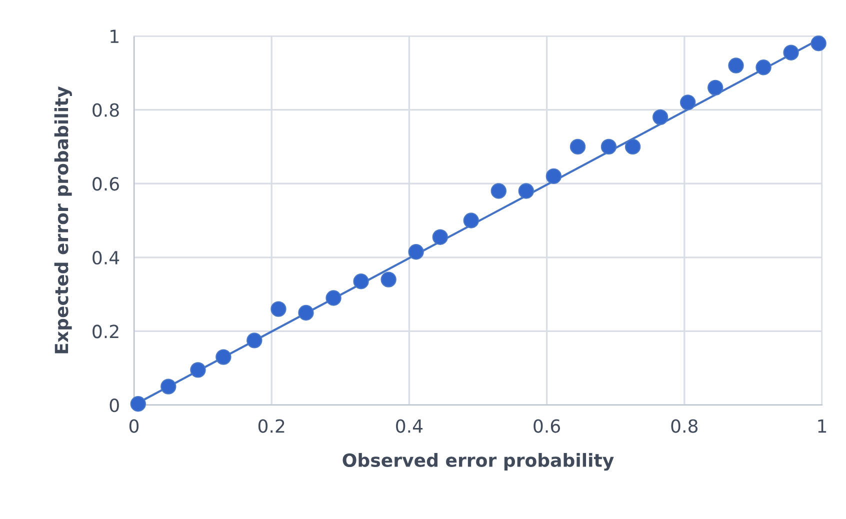  Describe the element at coordinates (684, 426) in the screenshot. I see `x-tick-label: 0.8` at that location.